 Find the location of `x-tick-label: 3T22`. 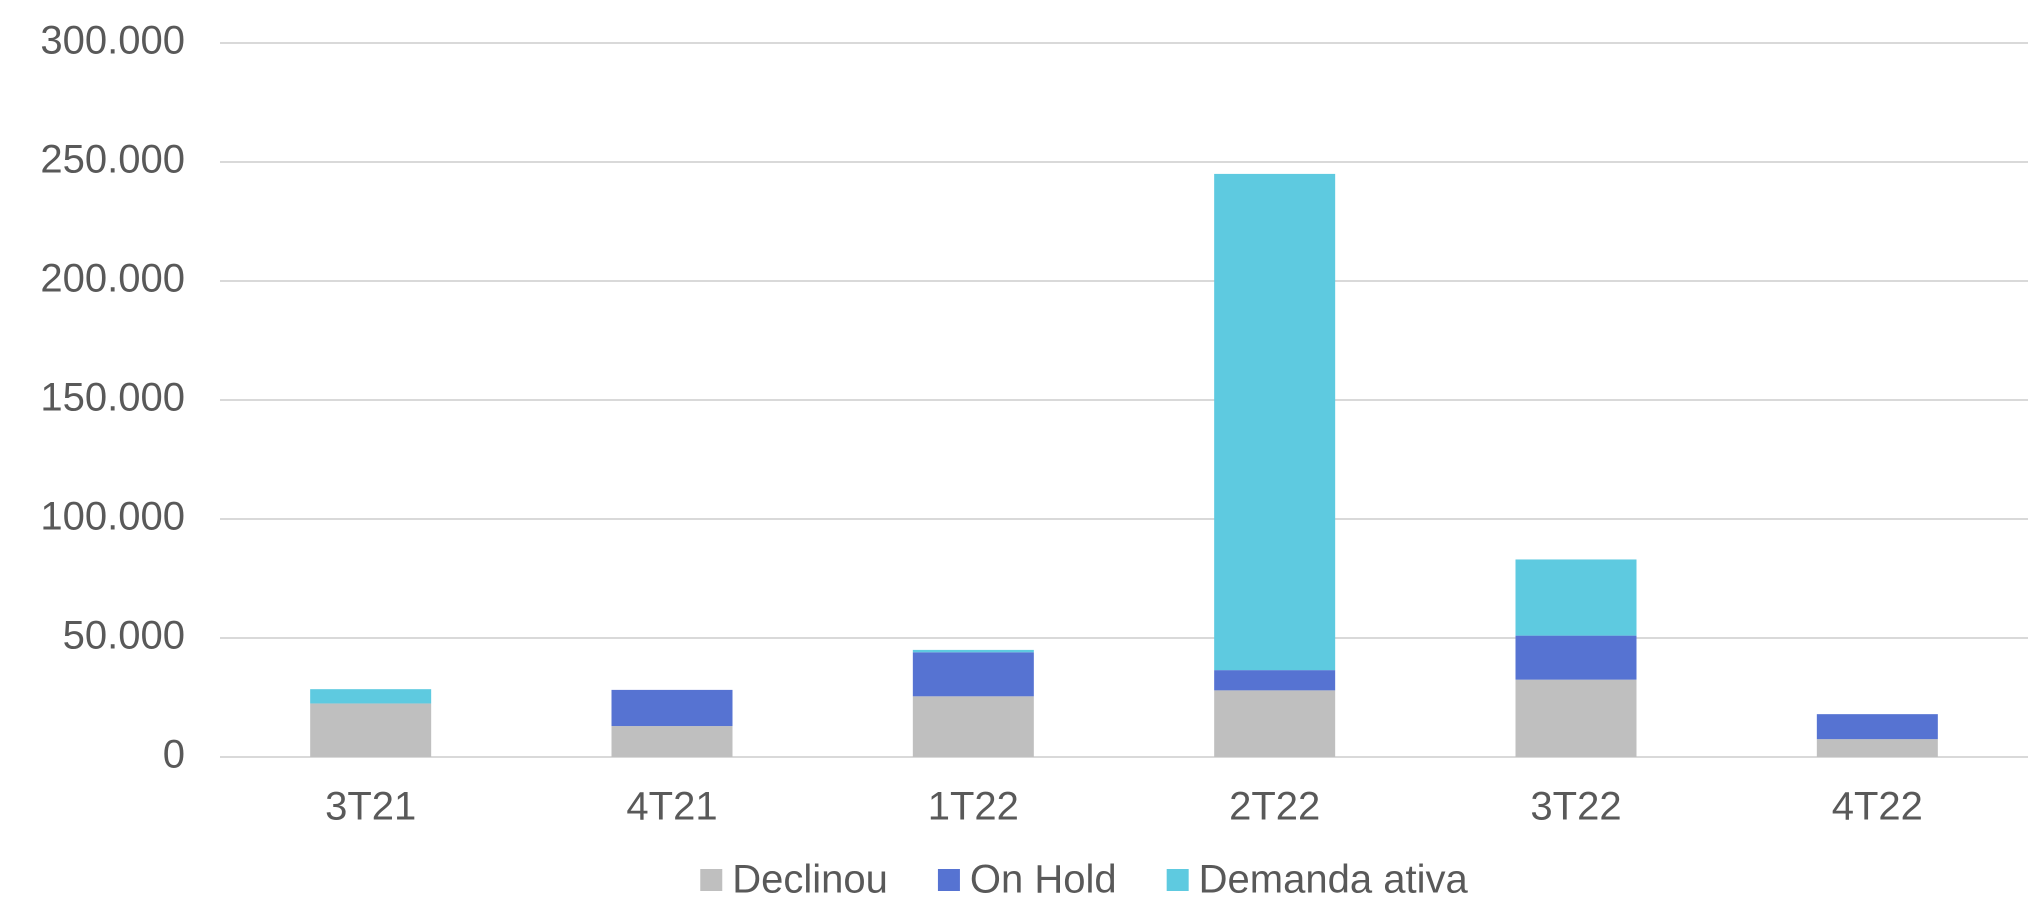

x-tick-label: 3T22 is located at coordinates (1575, 807).